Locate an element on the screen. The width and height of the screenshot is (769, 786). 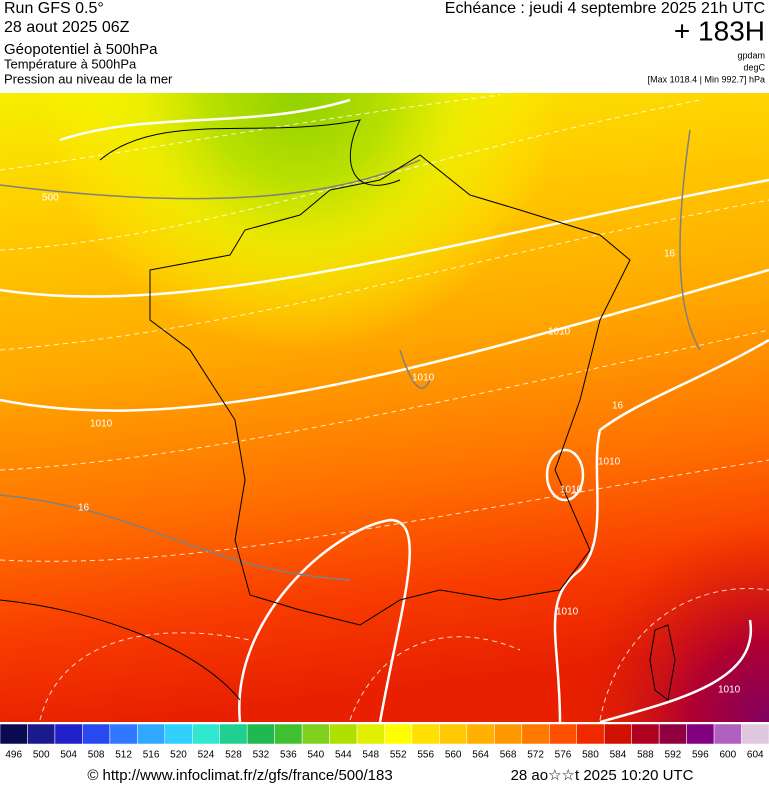
colorbar-label: 556 is located at coordinates (425, 755).